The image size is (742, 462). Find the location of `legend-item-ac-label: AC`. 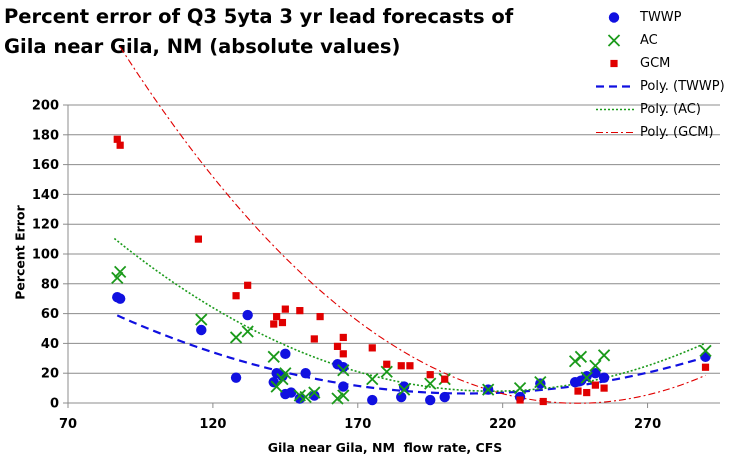

legend-item-ac-label: AC is located at coordinates (649, 40).